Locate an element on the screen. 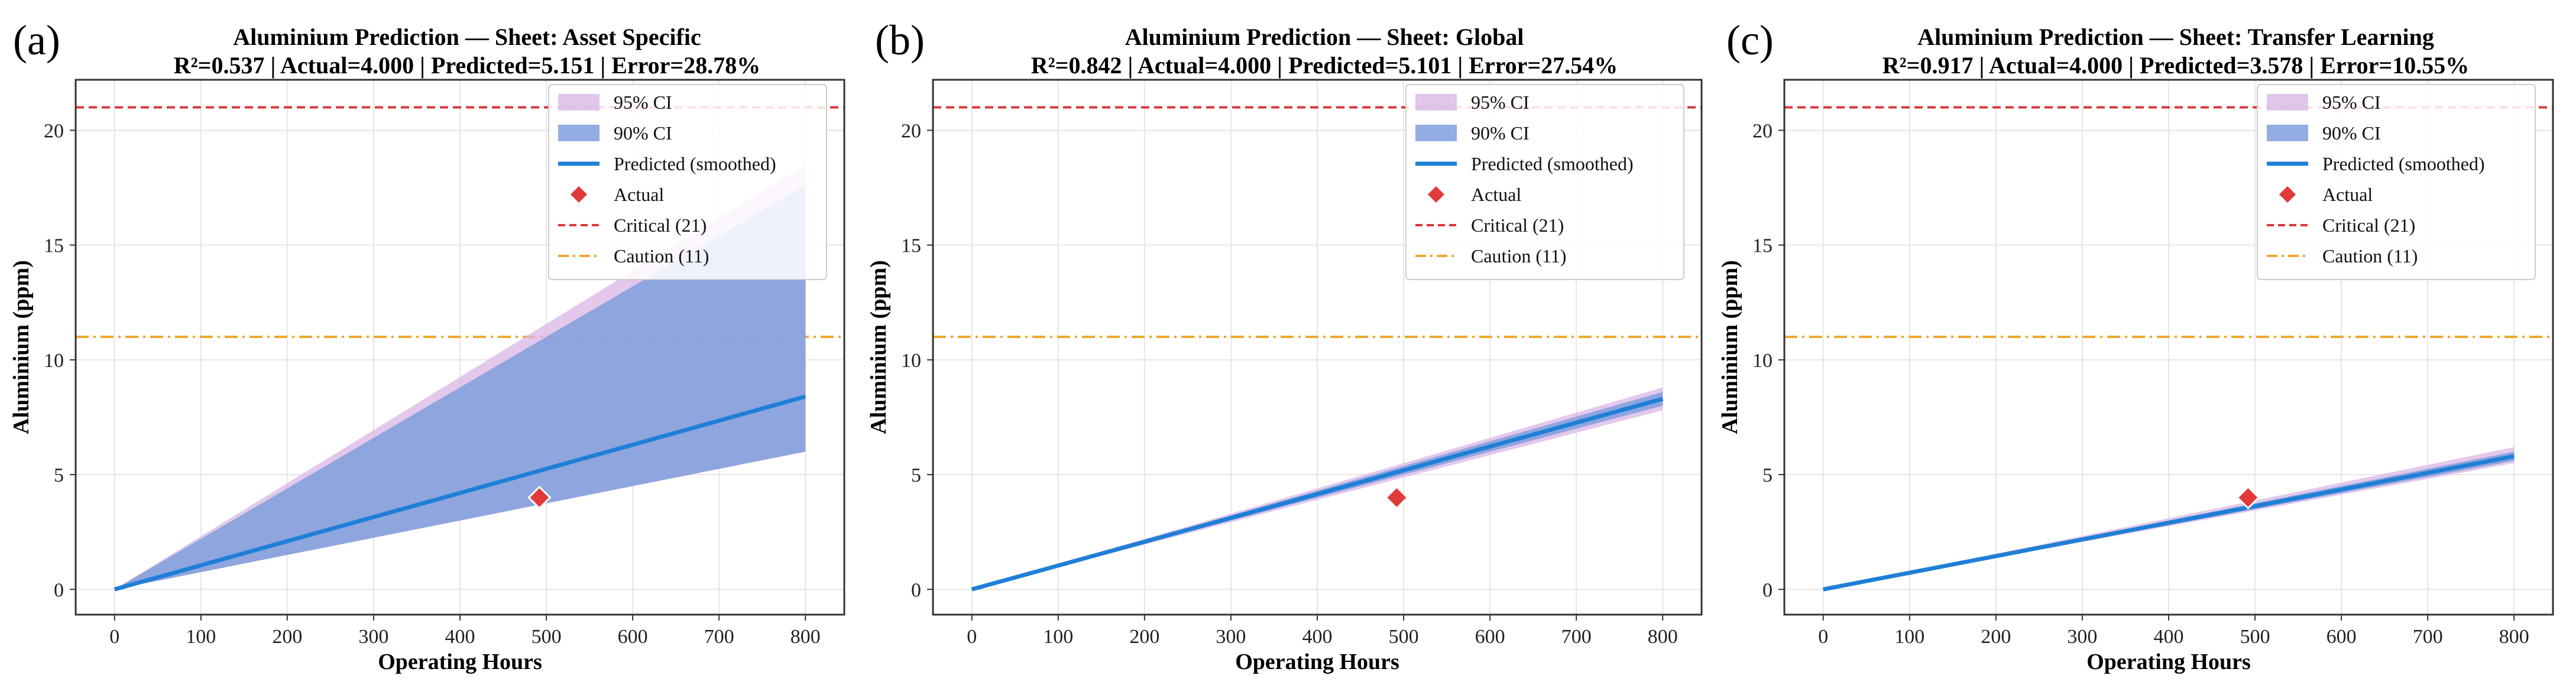 This screenshot has width=2576, height=695. legend-swatch-actual is located at coordinates (579, 194).